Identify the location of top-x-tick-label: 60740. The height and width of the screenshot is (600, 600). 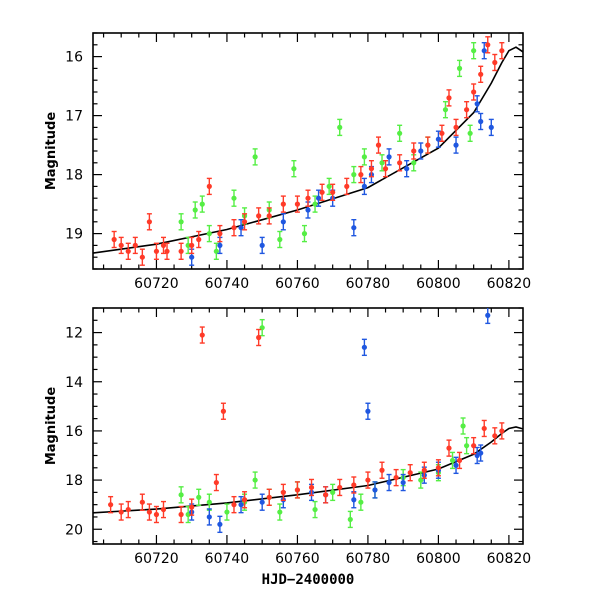
(227, 284).